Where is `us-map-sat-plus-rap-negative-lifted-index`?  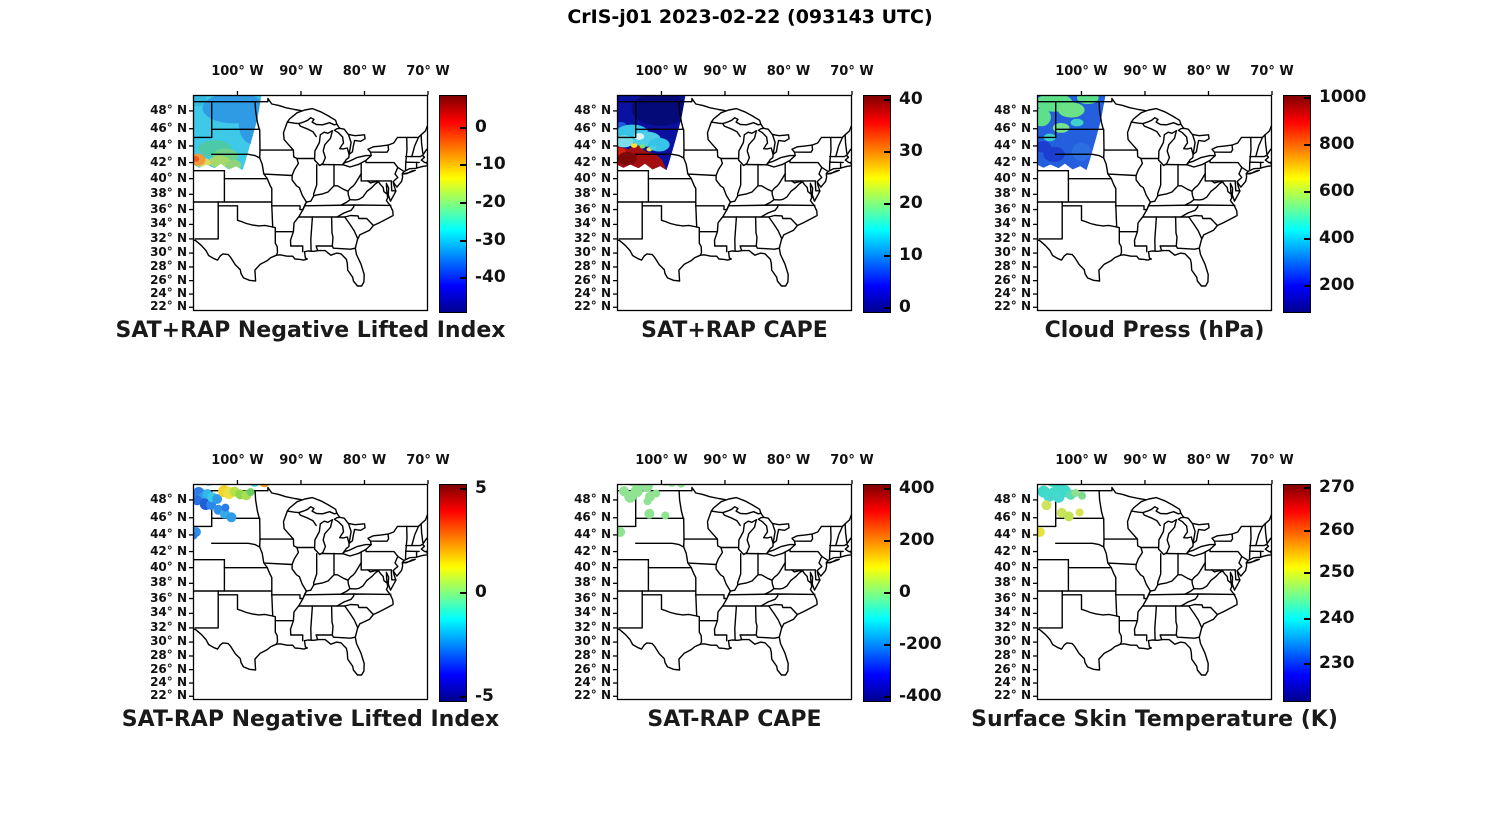
us-map-sat-plus-rap-negative-lifted-index is located at coordinates (309, 201).